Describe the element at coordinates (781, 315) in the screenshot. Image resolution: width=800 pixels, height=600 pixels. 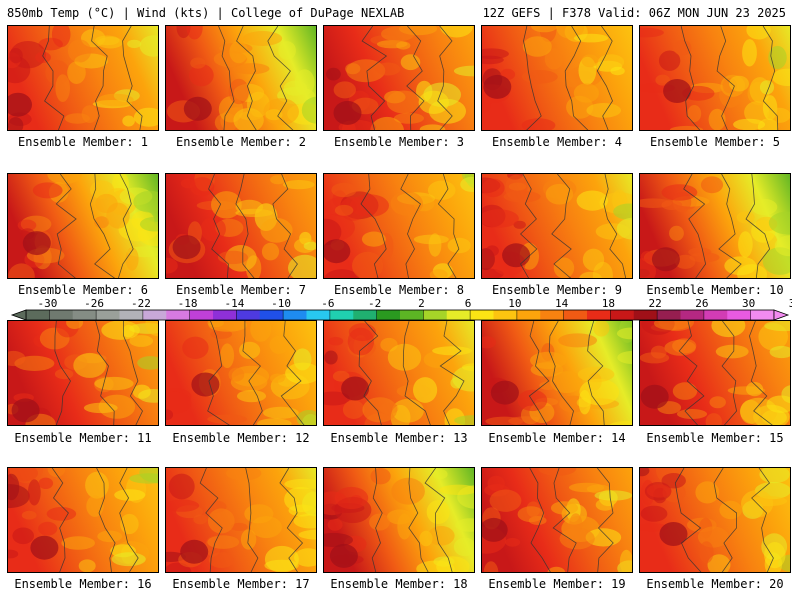
I see `colorbar-max-arrow` at that location.